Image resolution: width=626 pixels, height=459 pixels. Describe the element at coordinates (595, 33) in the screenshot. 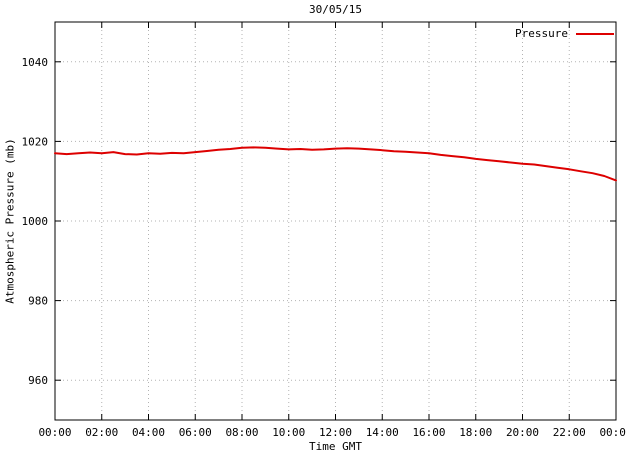

I see `legend-key-line` at that location.